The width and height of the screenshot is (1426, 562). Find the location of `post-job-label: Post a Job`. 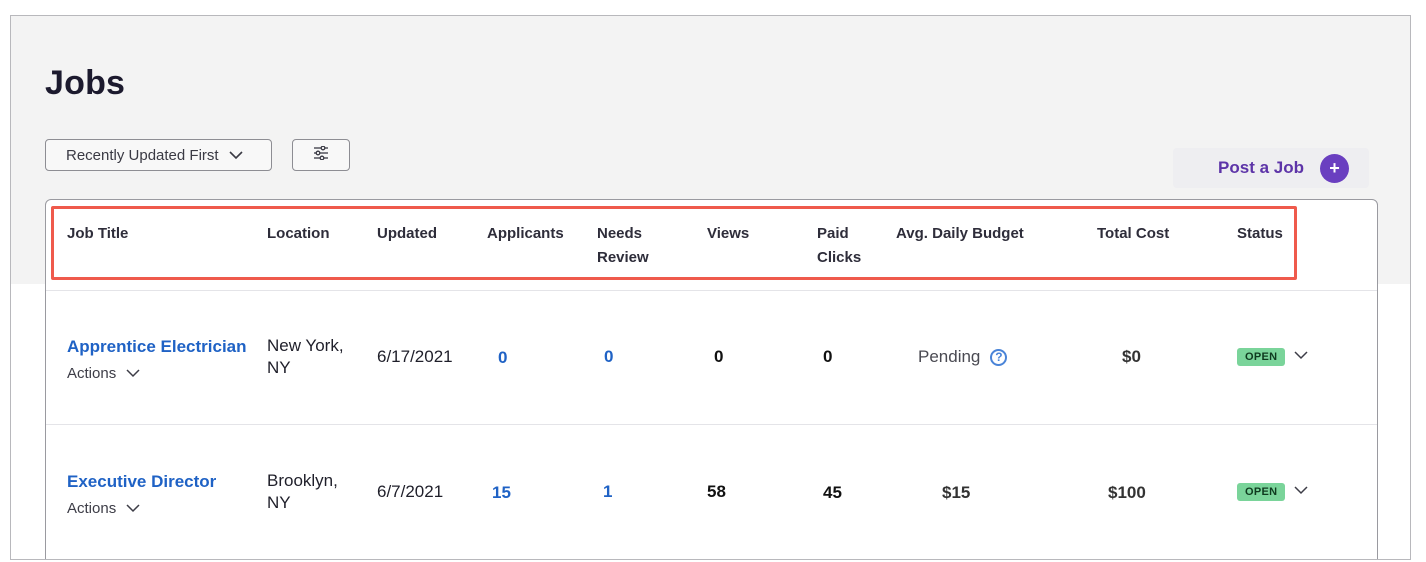

post-job-label: Post a Job is located at coordinates (1261, 167).